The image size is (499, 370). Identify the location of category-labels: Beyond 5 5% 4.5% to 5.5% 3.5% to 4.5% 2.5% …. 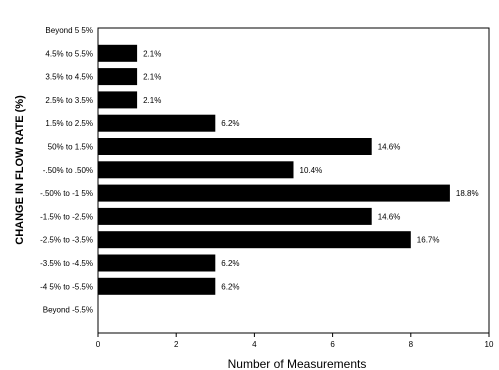
(66, 170).